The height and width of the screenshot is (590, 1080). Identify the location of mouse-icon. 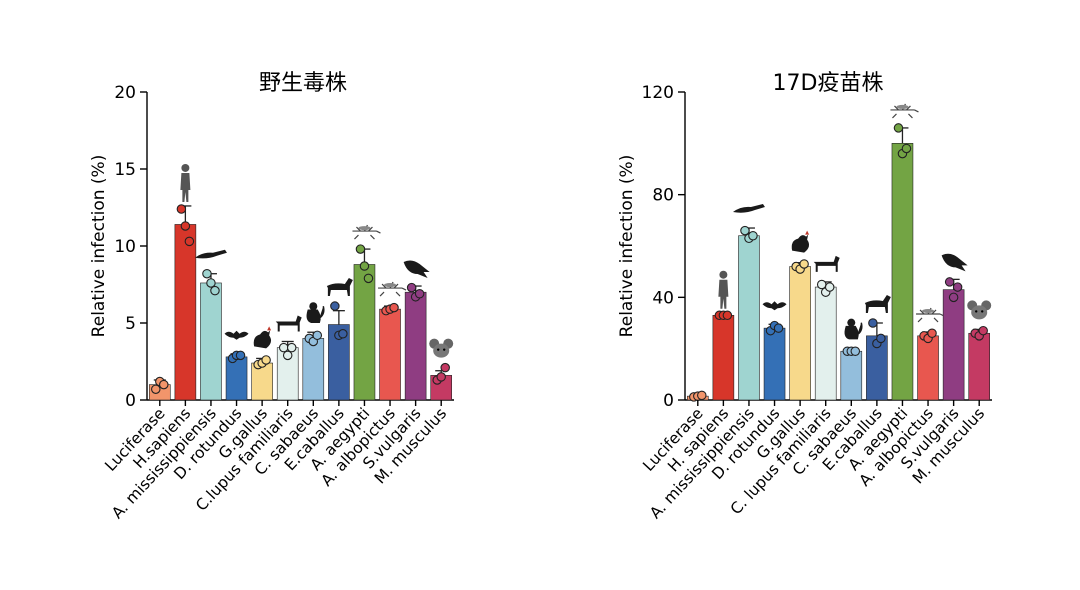
(441, 348).